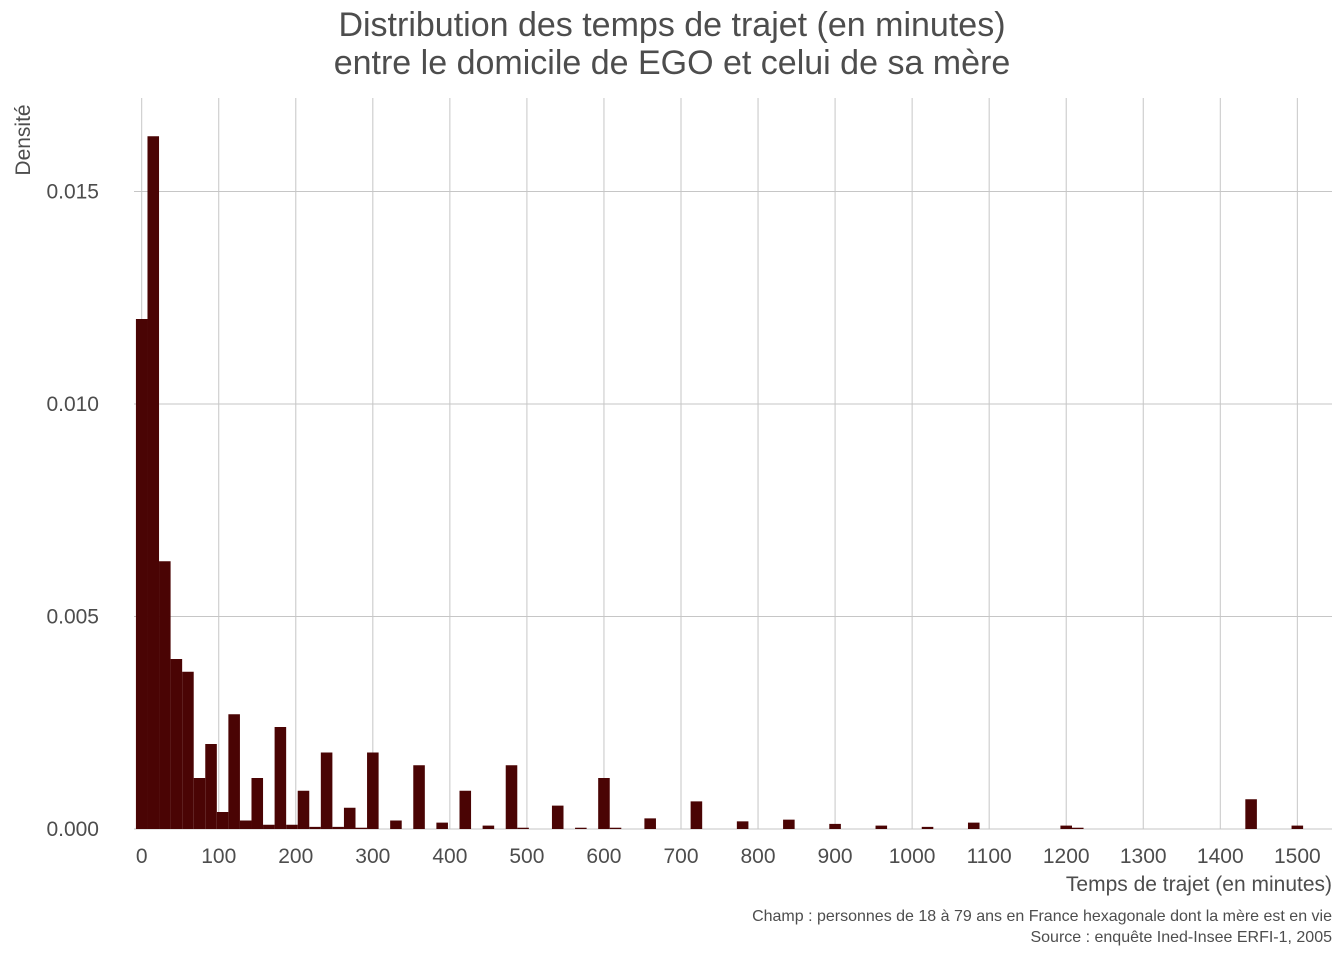 This screenshot has height=960, width=1344. What do you see at coordinates (758, 856) in the screenshot?
I see `x-tick-label: 800` at bounding box center [758, 856].